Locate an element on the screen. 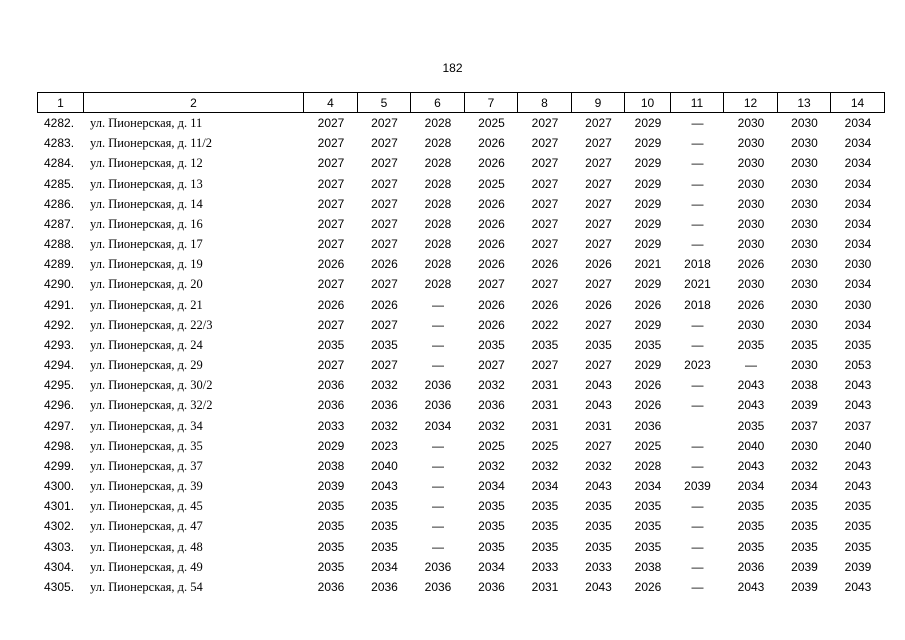  address: ул. Пионерская, д. 12 is located at coordinates (146, 163).